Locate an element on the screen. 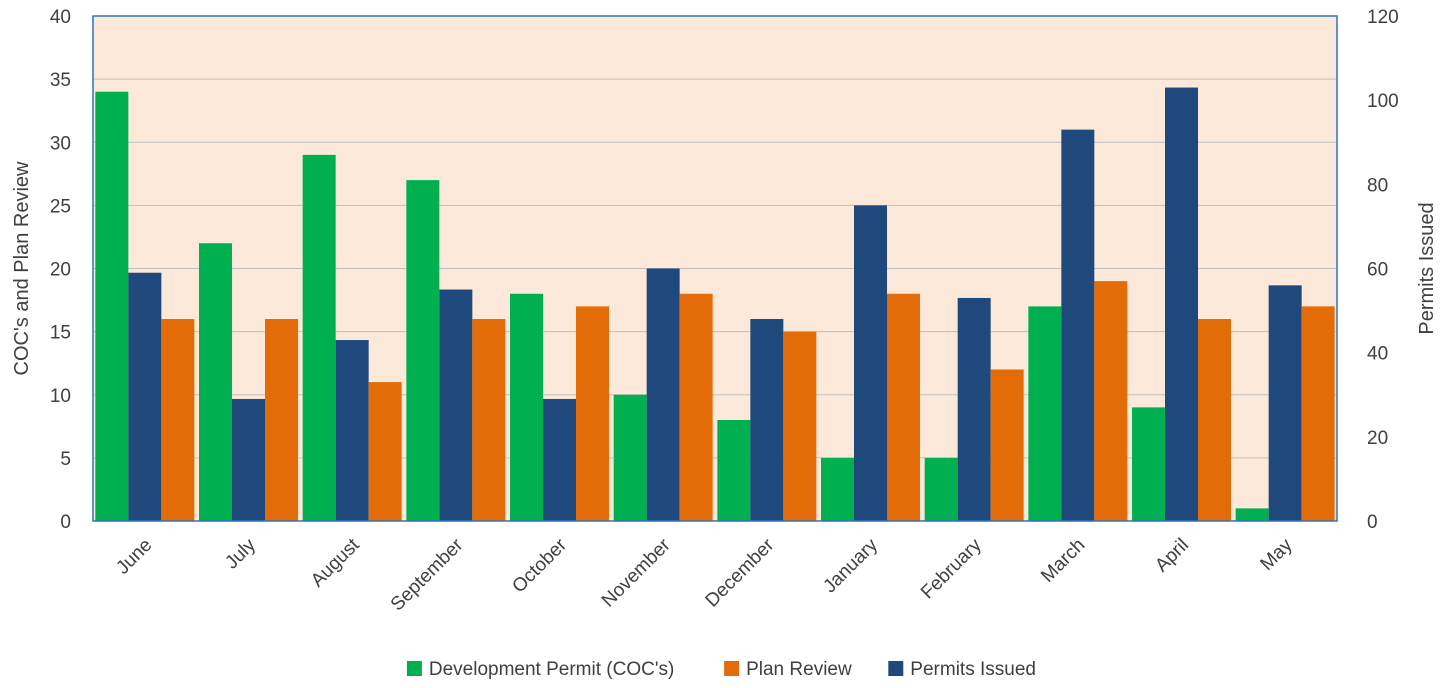 This screenshot has width=1440, height=688. bar-development-permit-coc-s-january is located at coordinates (837, 489).